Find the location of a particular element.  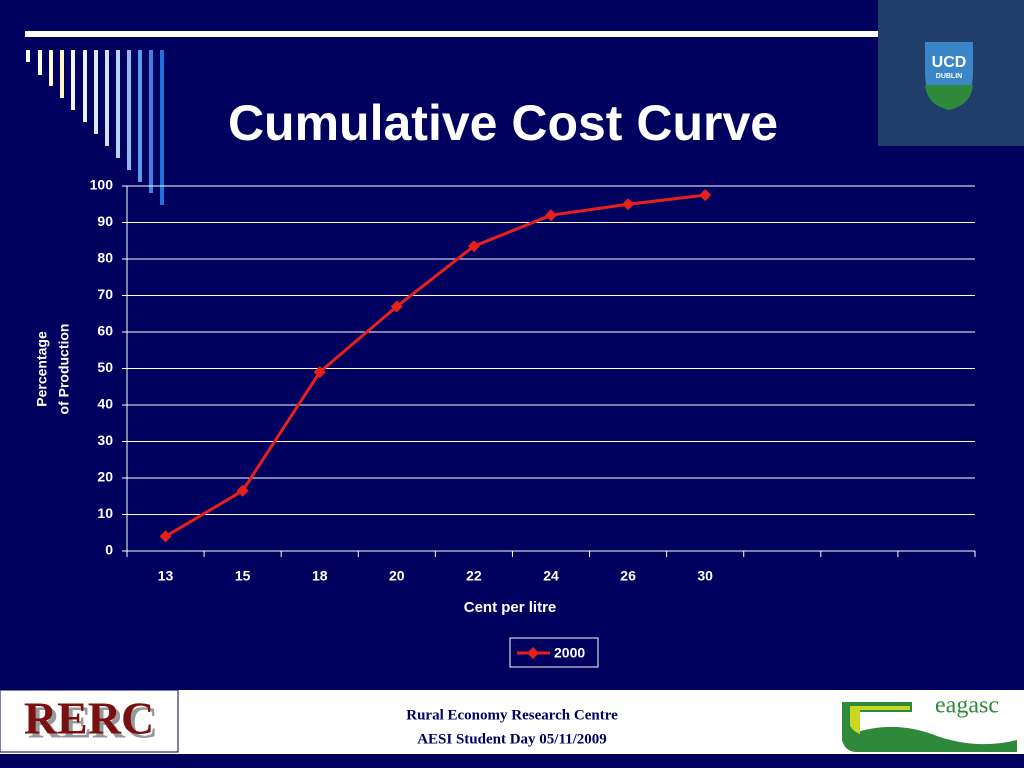

footer-line: AESI Student Day 05/11/2009 is located at coordinates (512, 739).